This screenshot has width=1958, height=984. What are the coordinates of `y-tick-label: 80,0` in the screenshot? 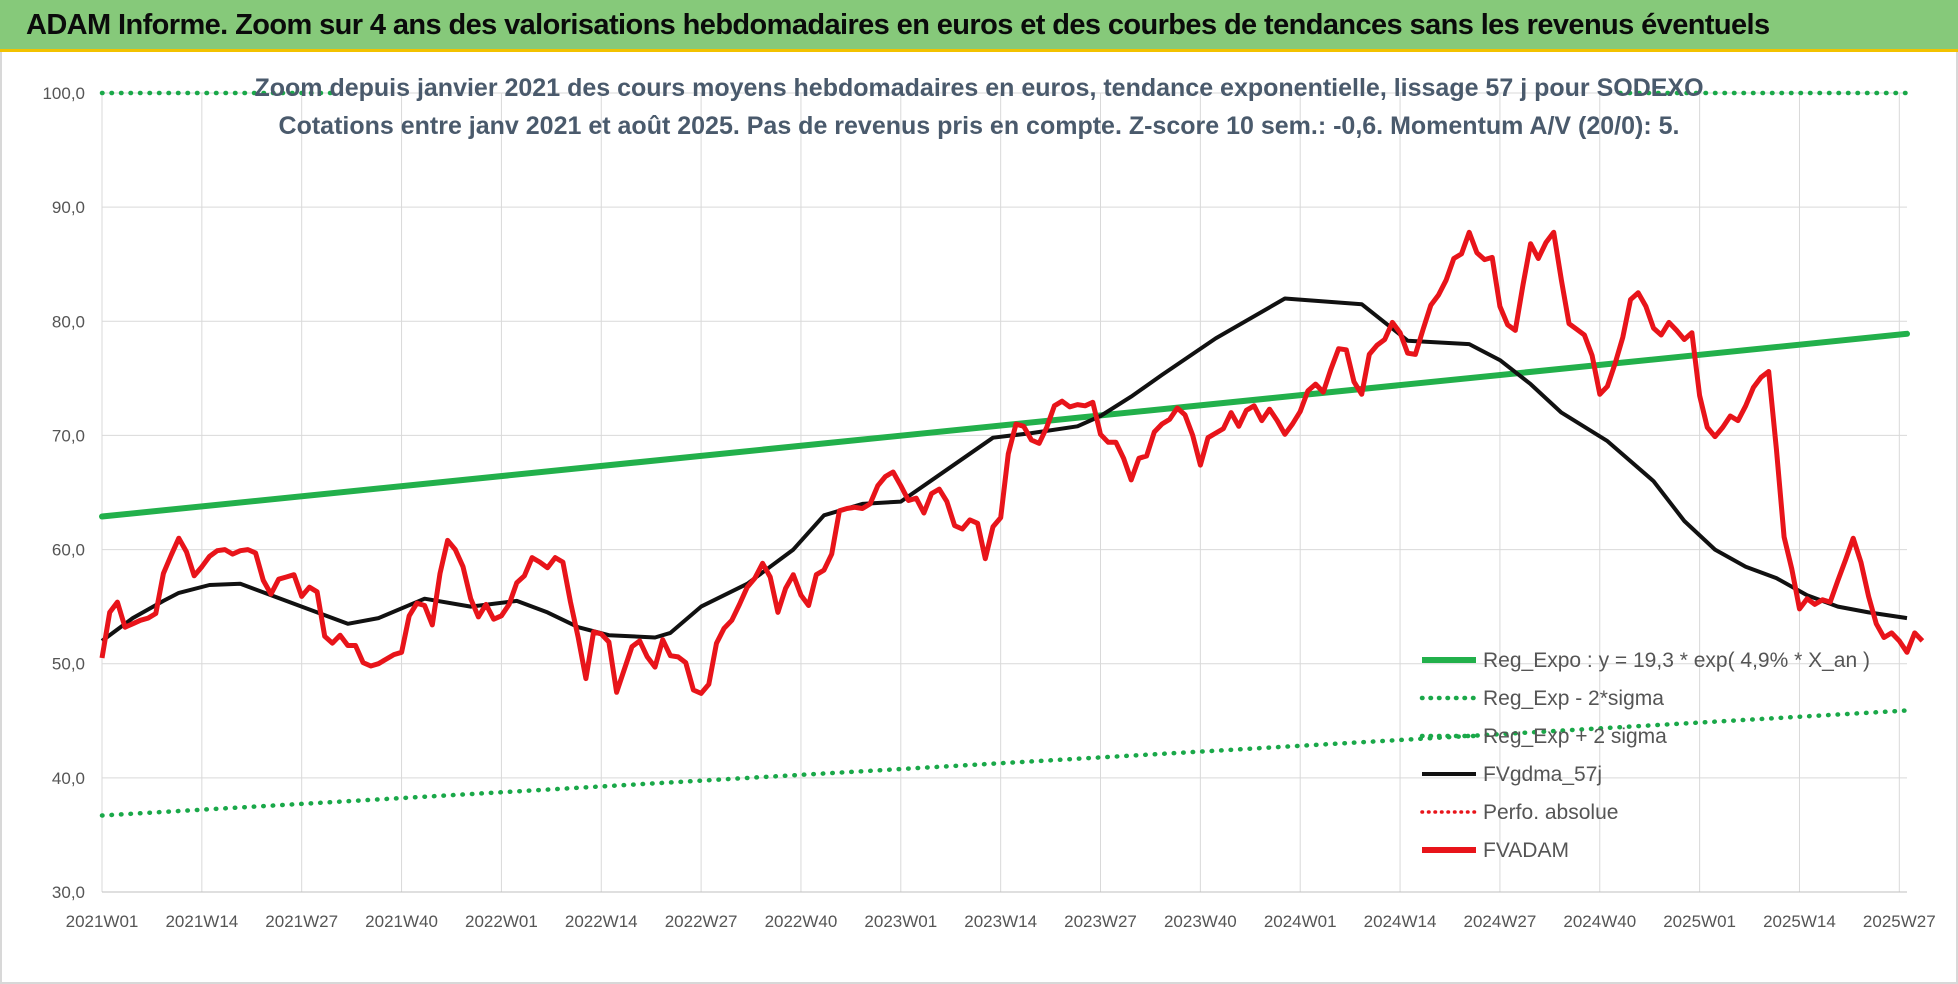 It's located at (68, 321).